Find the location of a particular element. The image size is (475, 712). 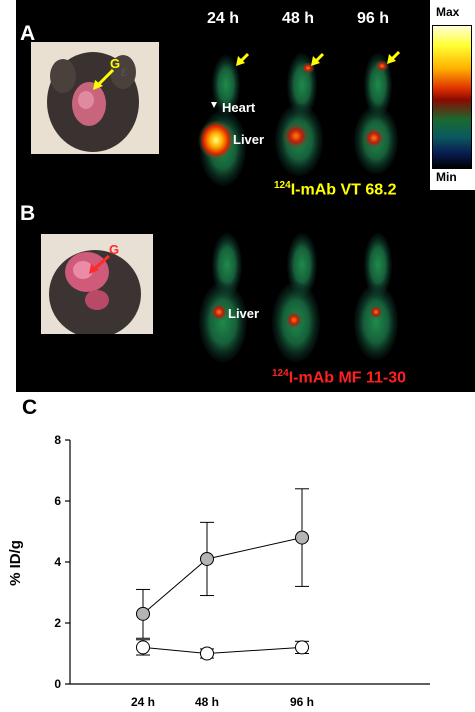

mouse-photo-b-drawing is located at coordinates (95, 292).